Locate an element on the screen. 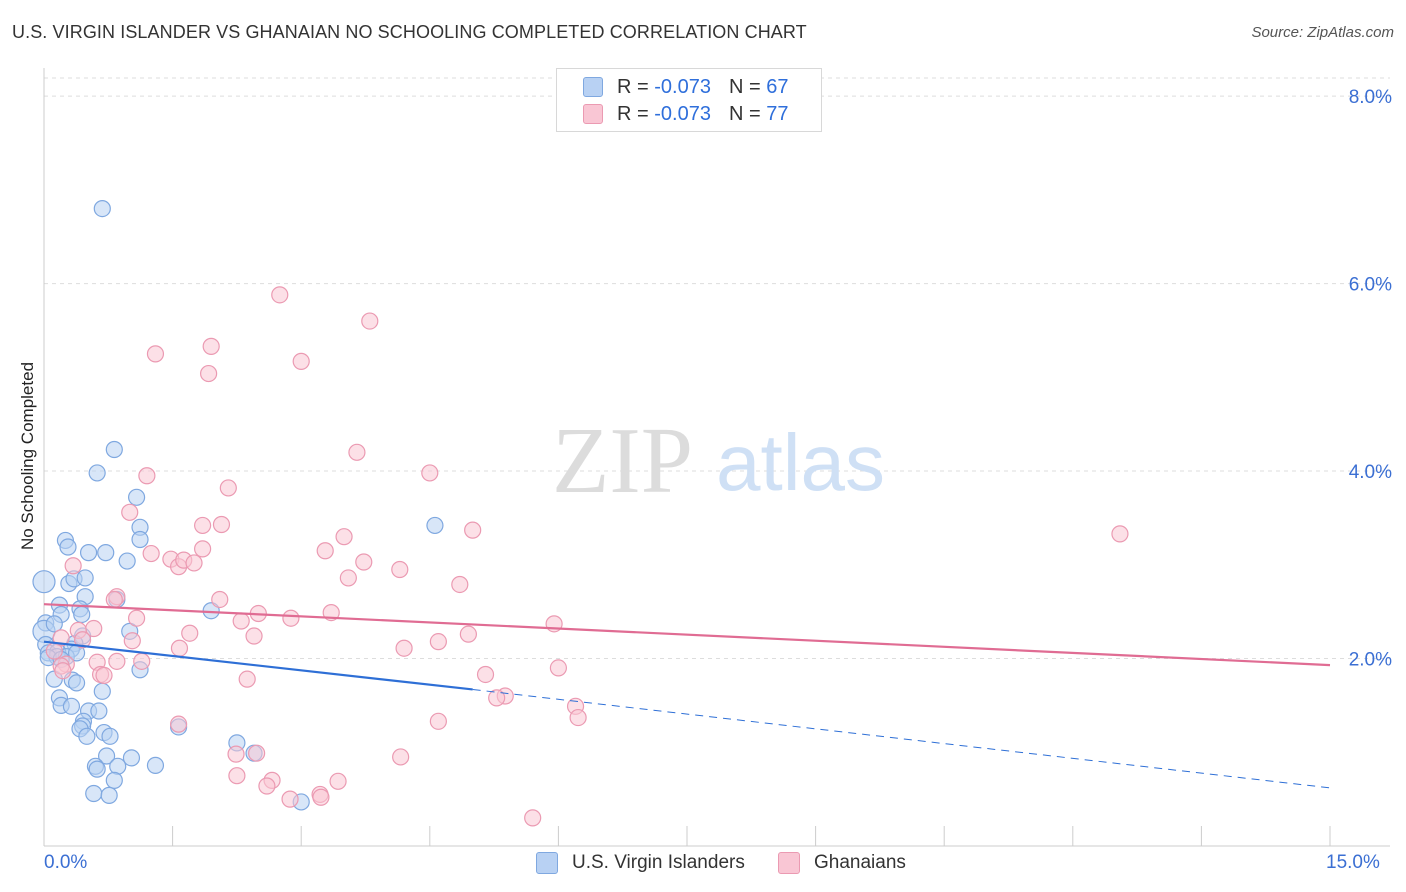  watermark-atlas: atlas is located at coordinates (800, 462).